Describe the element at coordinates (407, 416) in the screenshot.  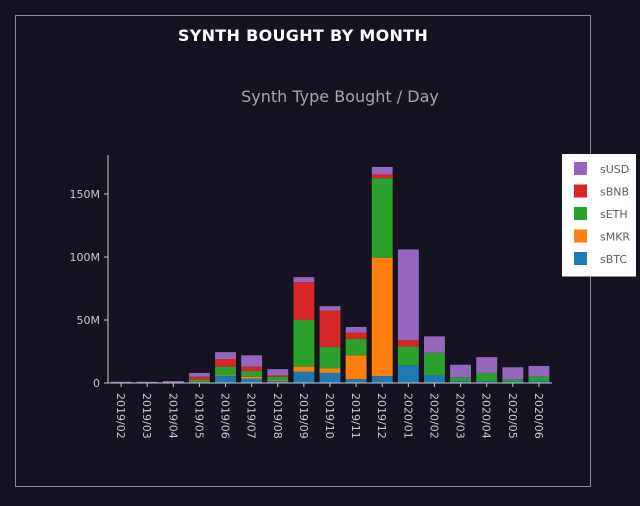
I see `x-tick-label: 2020/01` at that location.